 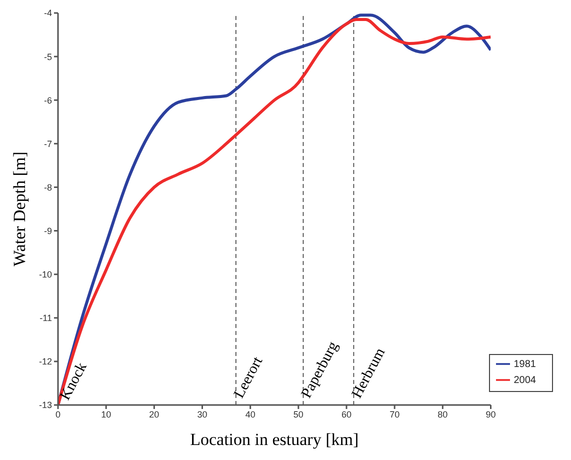 What do you see at coordinates (48, 231) in the screenshot?
I see `y-tick-label: -9` at bounding box center [48, 231].